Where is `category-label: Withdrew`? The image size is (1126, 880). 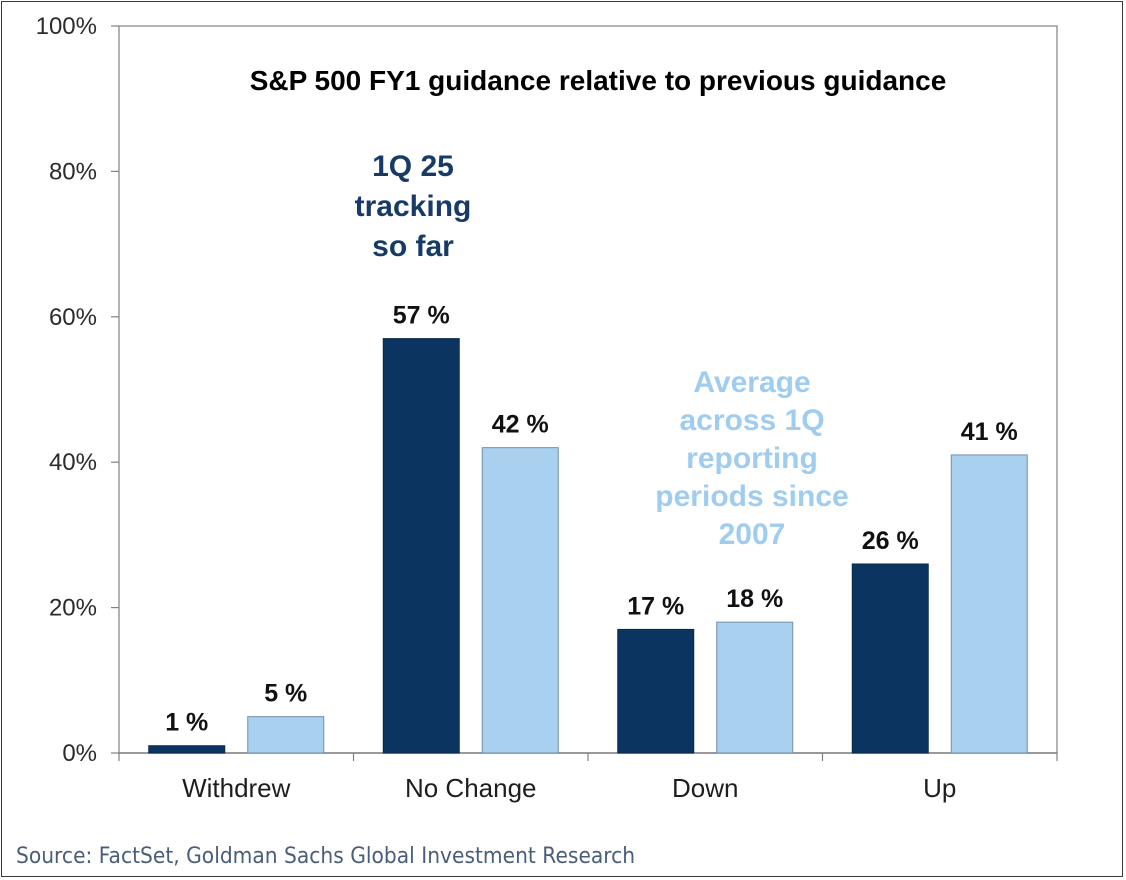
category-label: Withdrew is located at coordinates (236, 788).